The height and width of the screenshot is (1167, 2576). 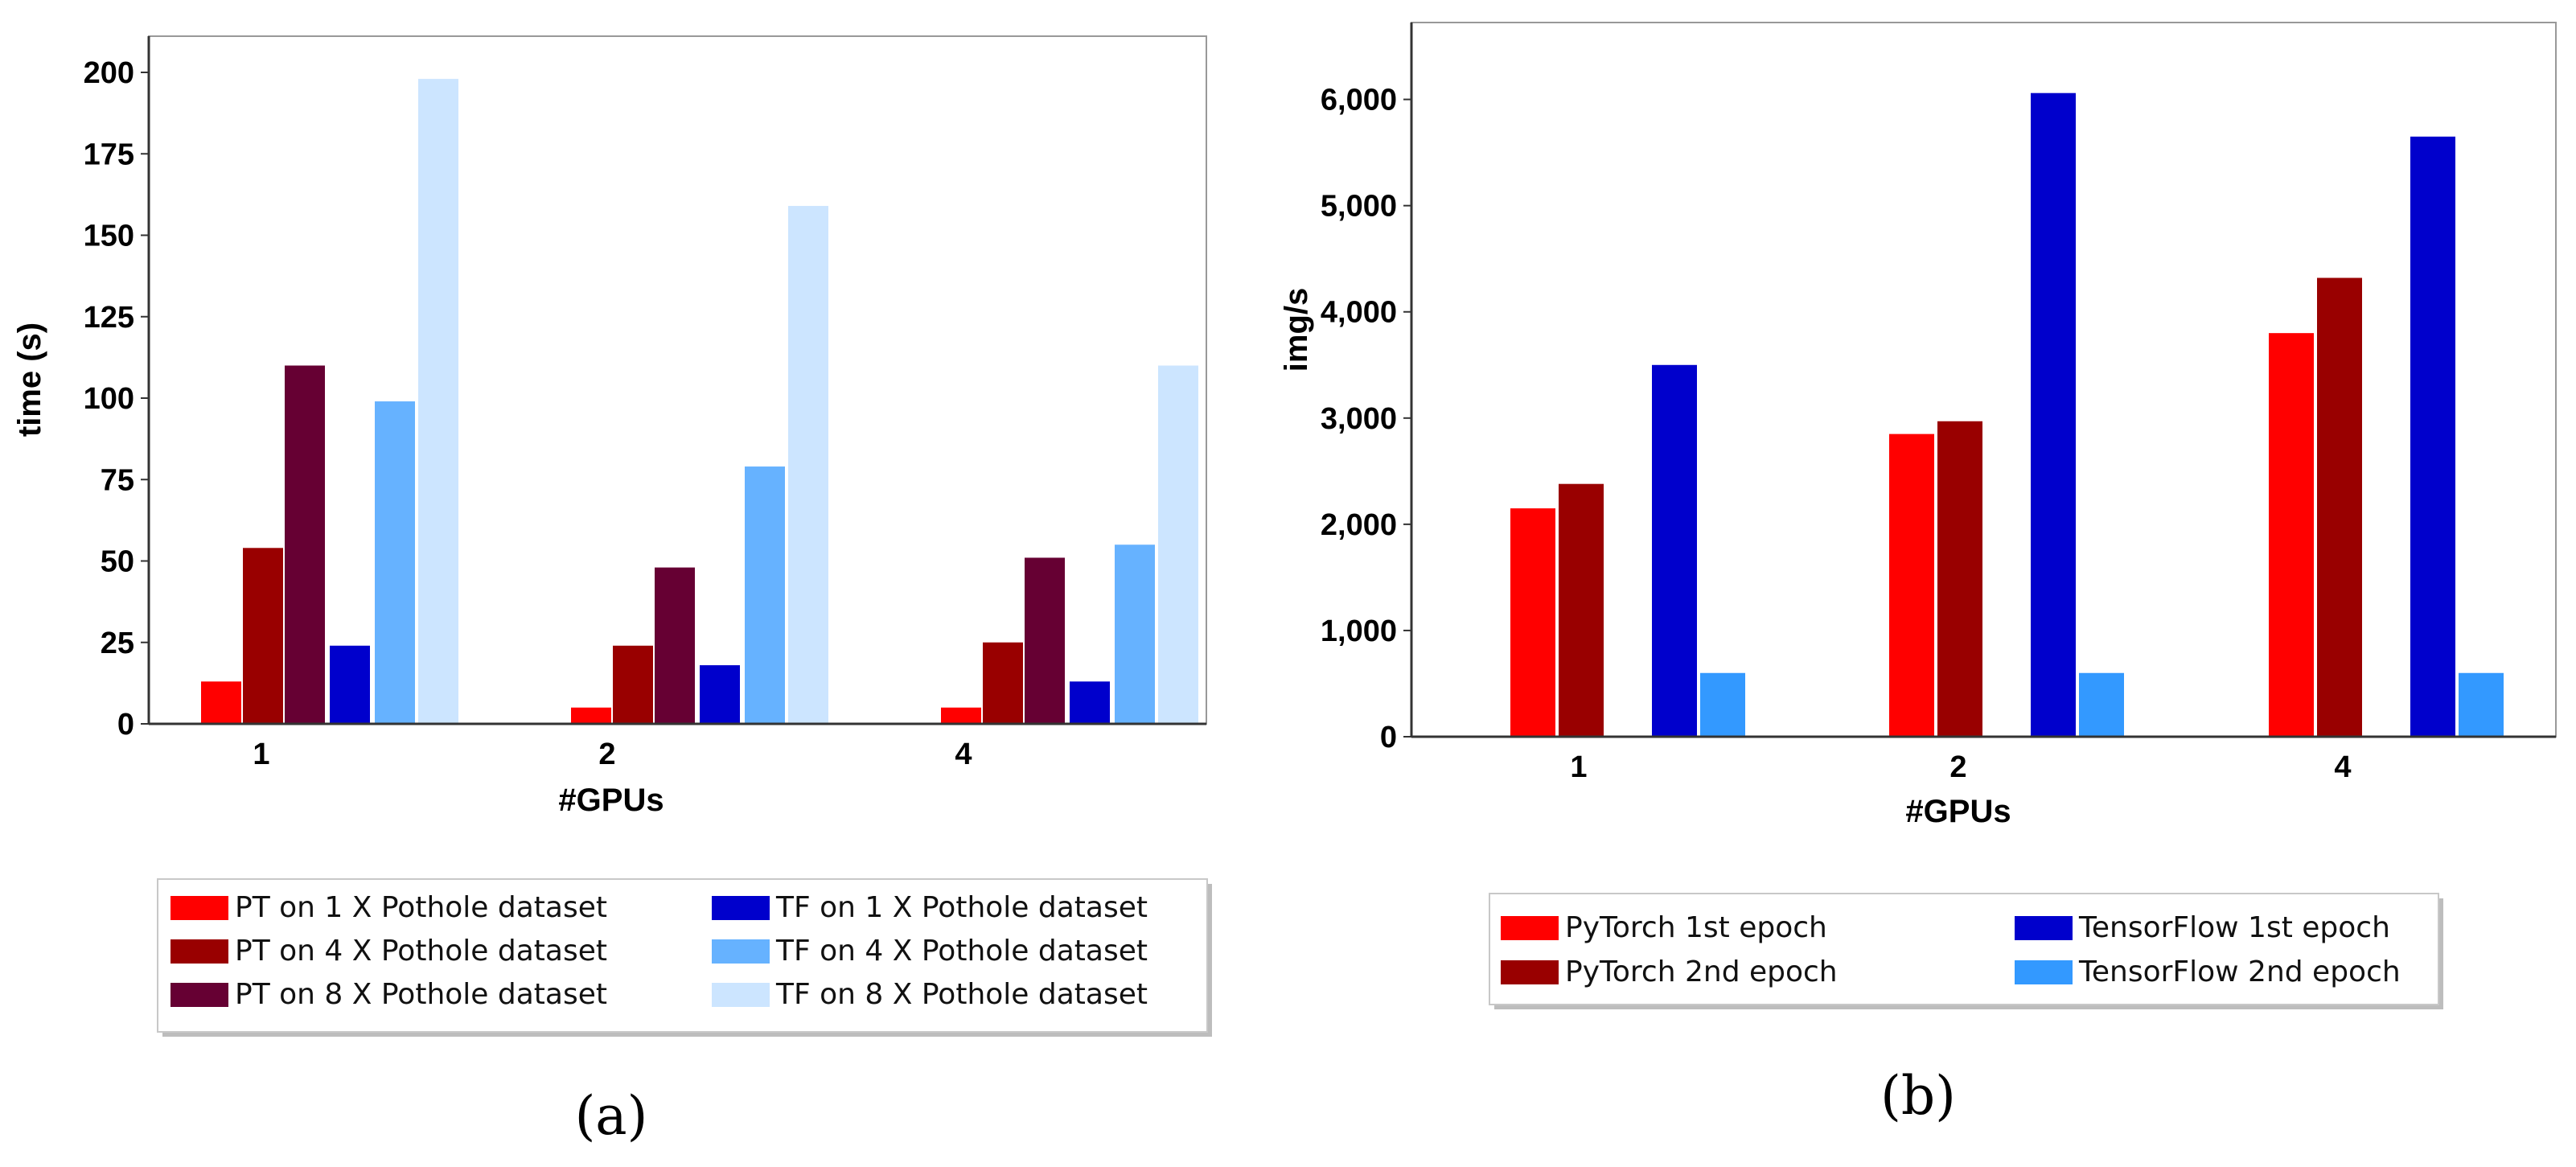 What do you see at coordinates (1359, 313) in the screenshot?
I see `y-tick-label: 4,000` at bounding box center [1359, 313].